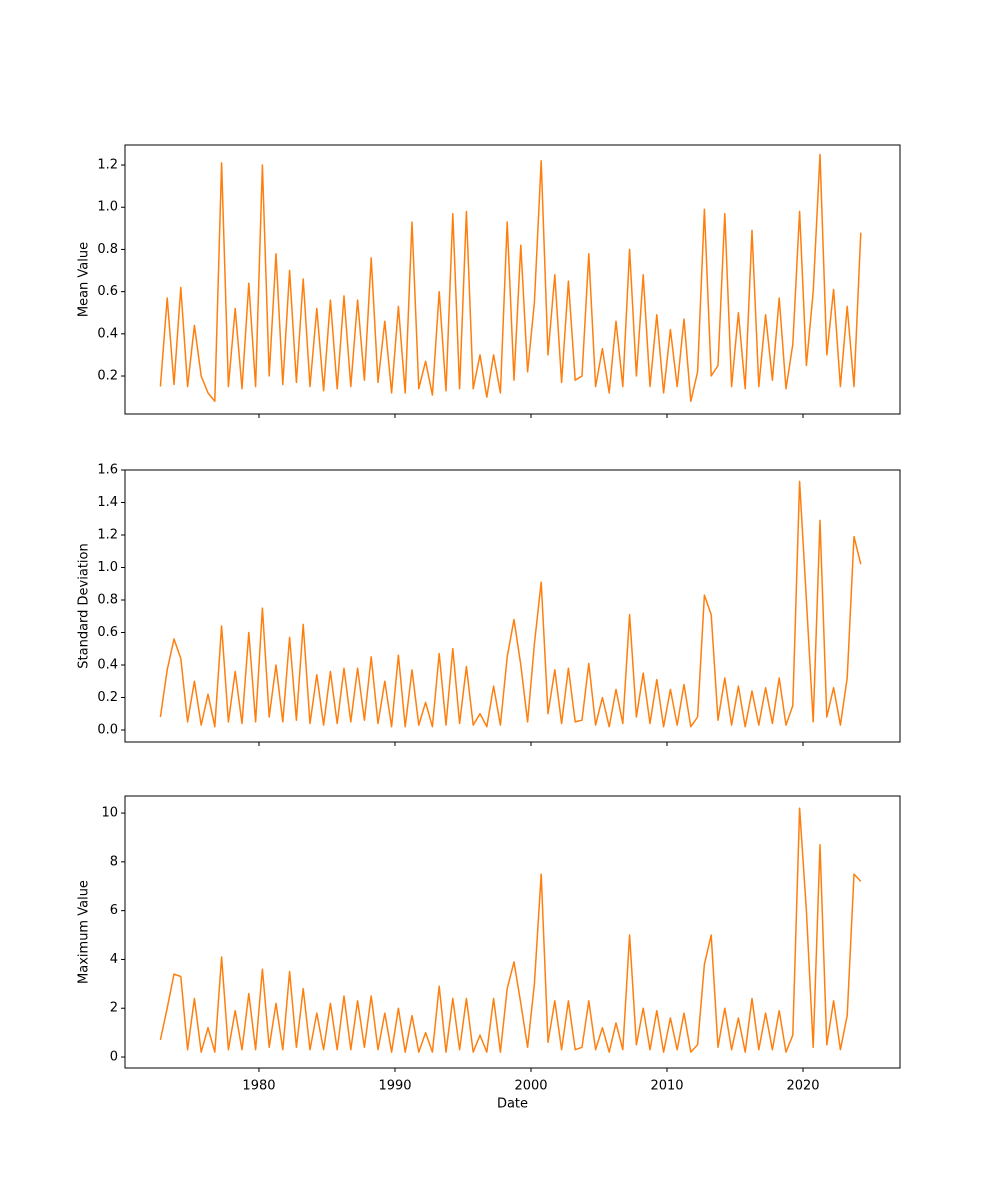 This screenshot has width=1000, height=1200. I want to click on x-tick-label: 2000, so click(530, 1086).